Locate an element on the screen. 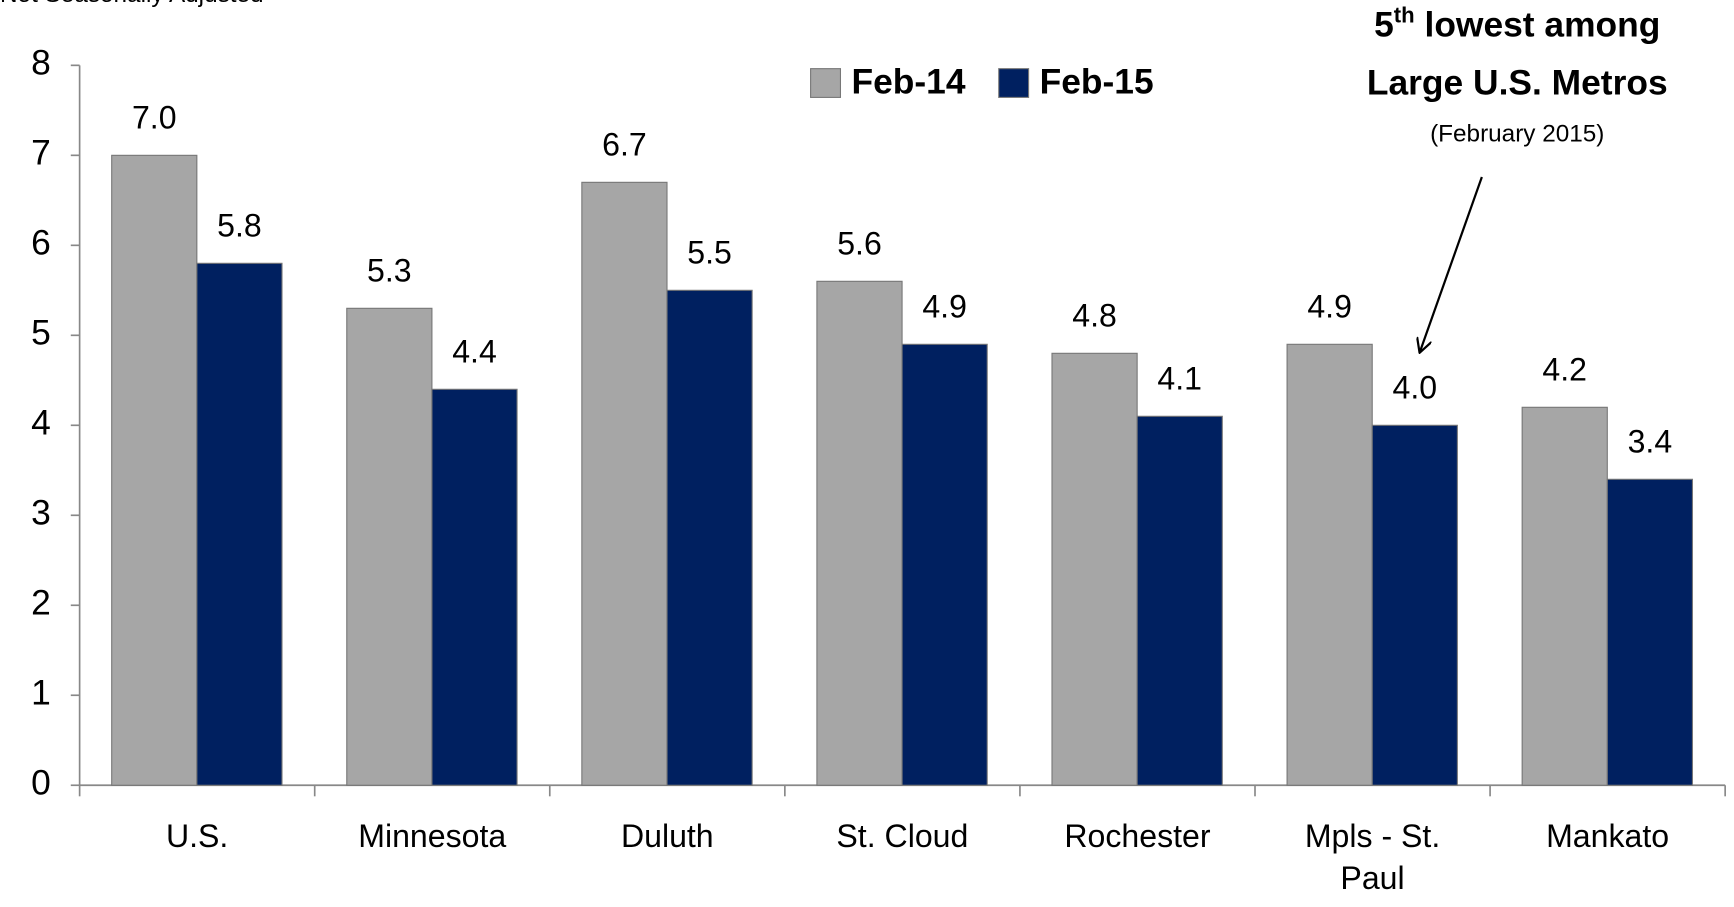  value-label: 4.1 is located at coordinates (1179, 378).